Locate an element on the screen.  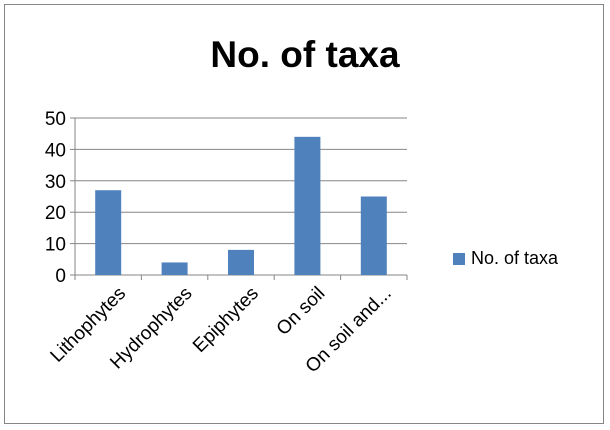
legend-swatch is located at coordinates (459, 258).